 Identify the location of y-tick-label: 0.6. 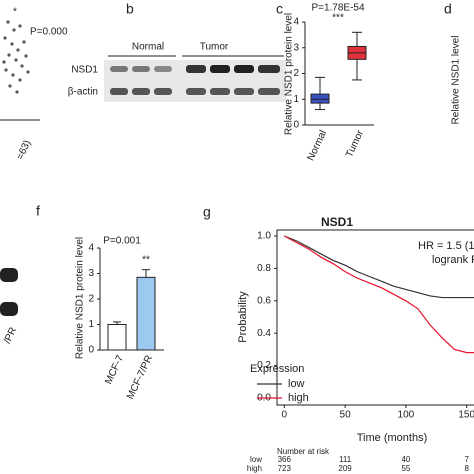
(264, 300).